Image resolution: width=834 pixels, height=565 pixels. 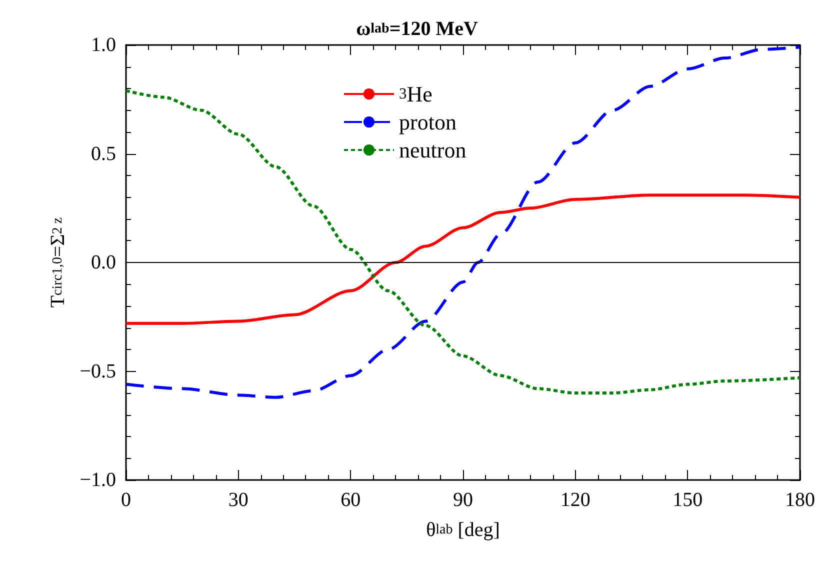 I want to click on y-axis-title: Tcirc1,0=Σ2 z, so click(x=58, y=262).